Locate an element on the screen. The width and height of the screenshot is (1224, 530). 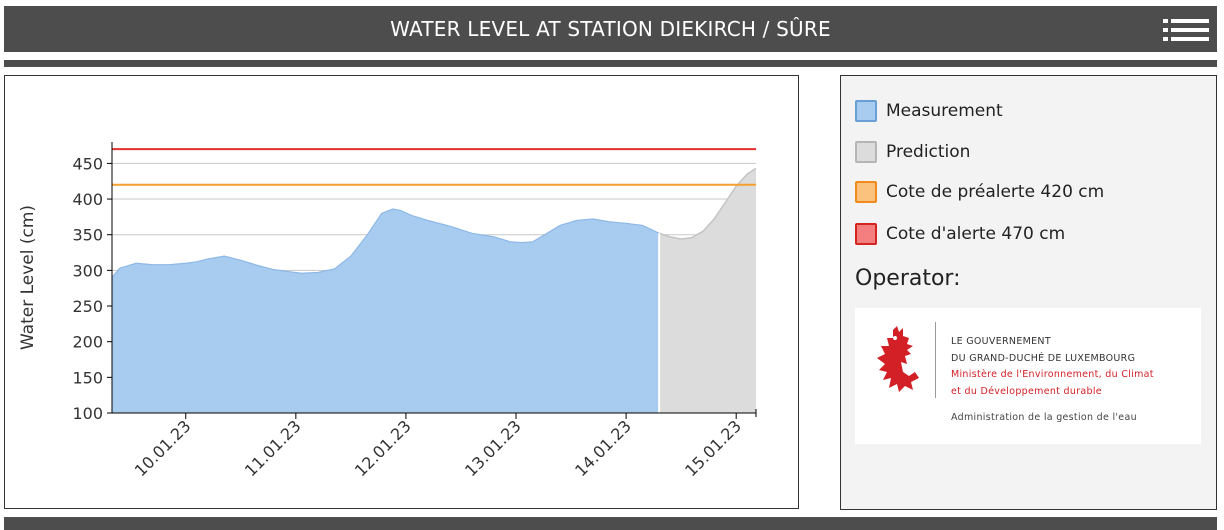
logo-line-2: DU GRAND-DUCHÉ DE LUXEMBOURG is located at coordinates (1043, 358).